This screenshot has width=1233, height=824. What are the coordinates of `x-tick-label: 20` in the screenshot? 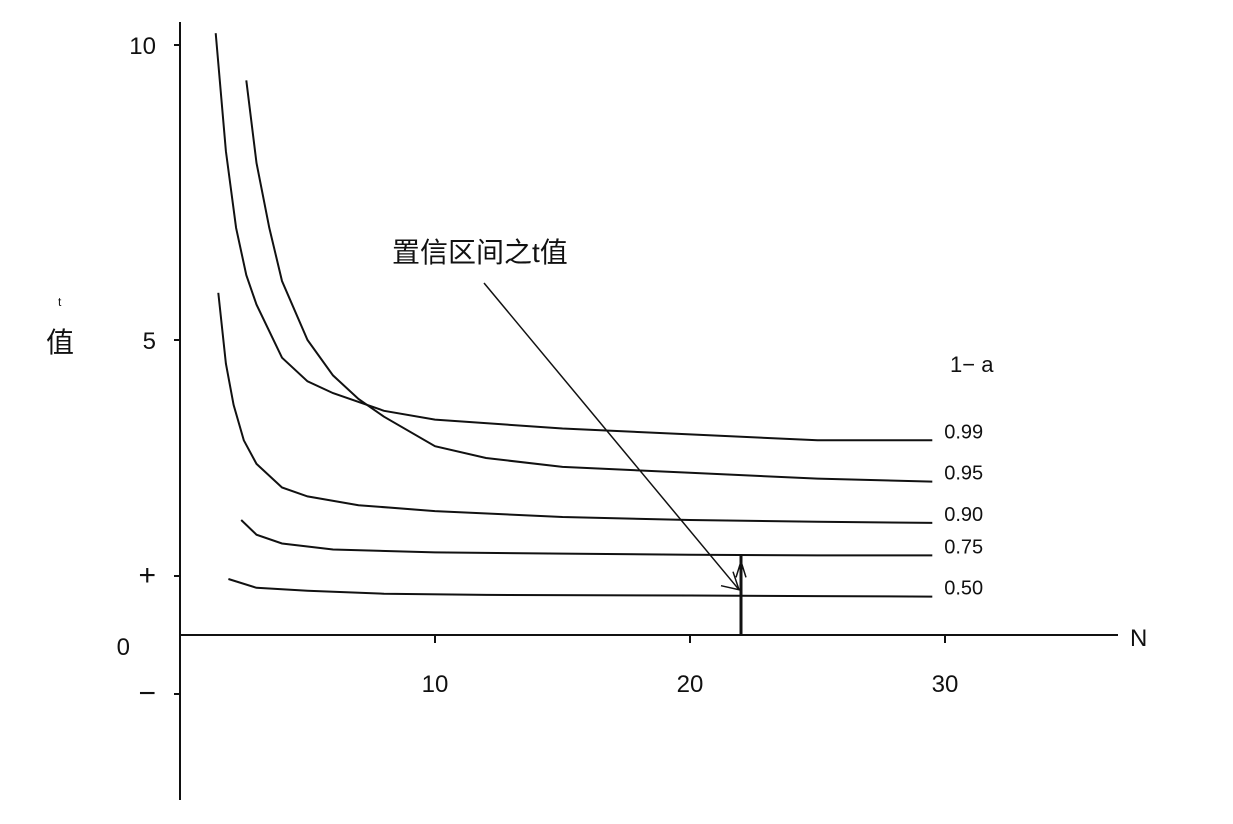 It's located at (690, 684).